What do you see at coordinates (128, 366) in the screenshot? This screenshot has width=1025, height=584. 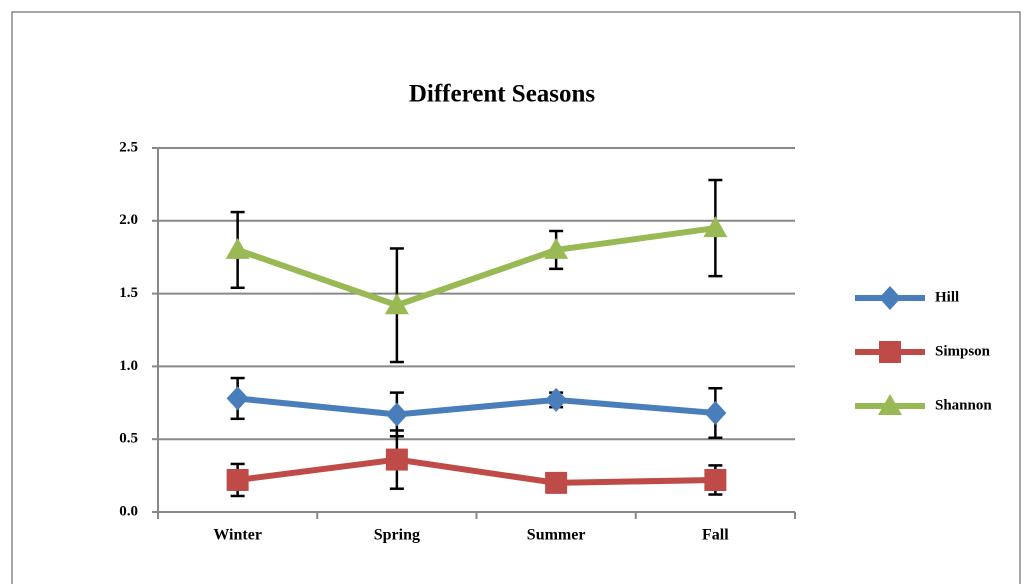 I see `y-tick-label: 1.0` at bounding box center [128, 366].